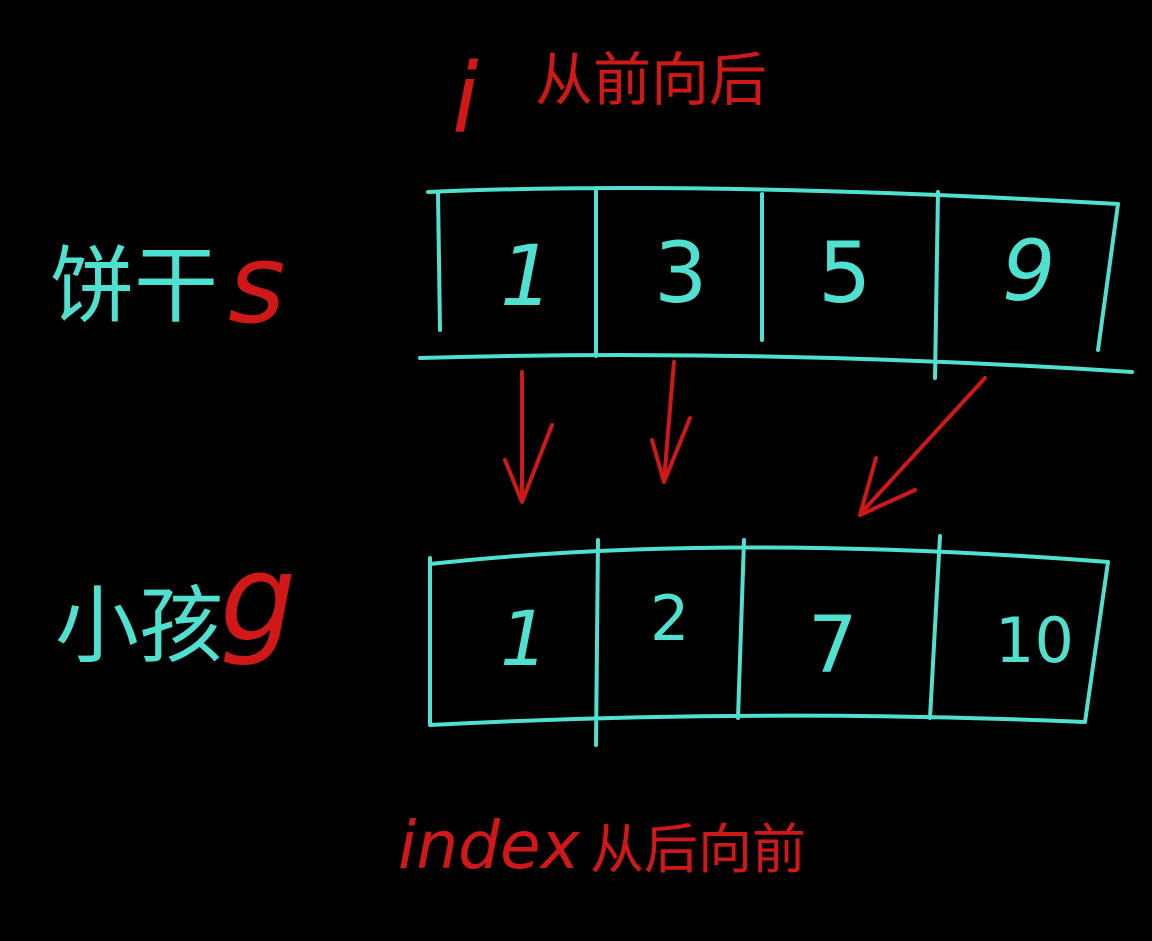 The width and height of the screenshot is (1152, 941). I want to click on arrows, so click(745, 438).